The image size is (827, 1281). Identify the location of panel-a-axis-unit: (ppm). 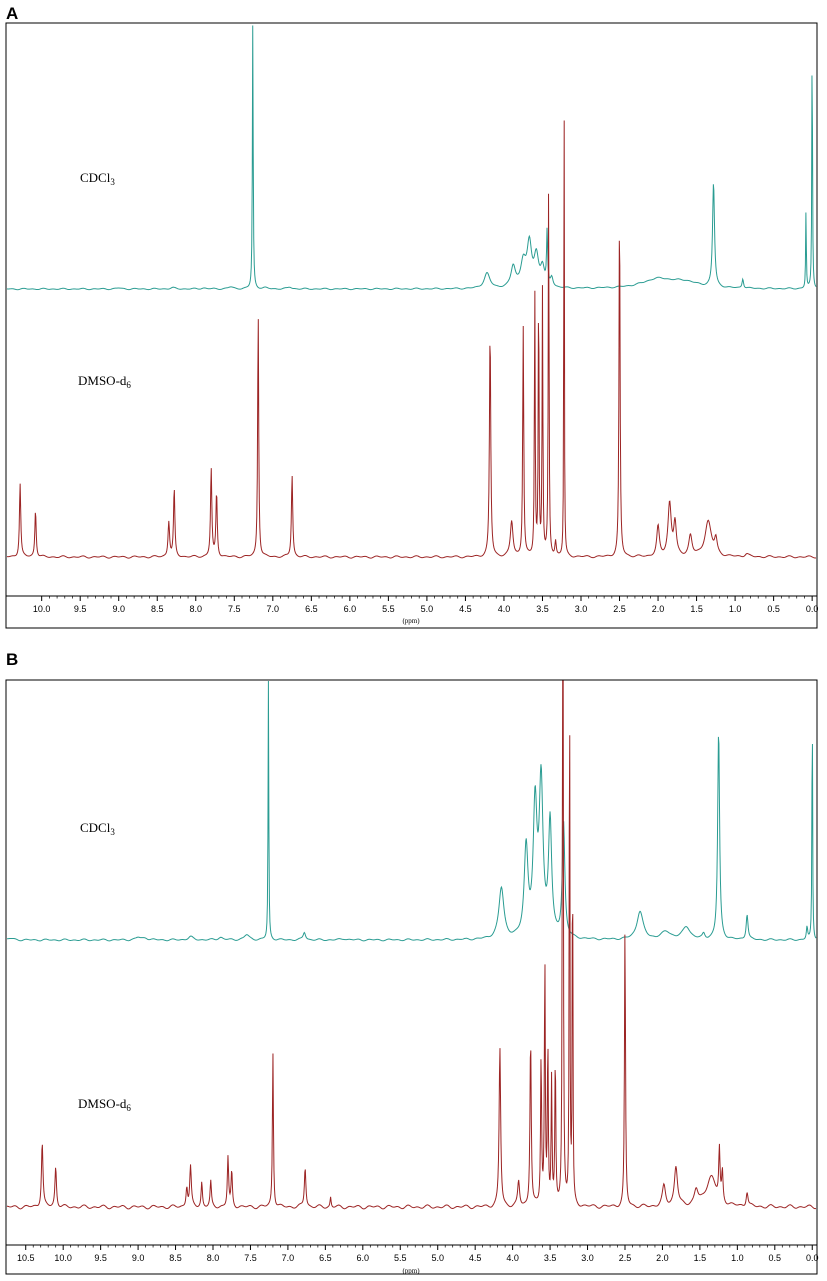
(411, 621).